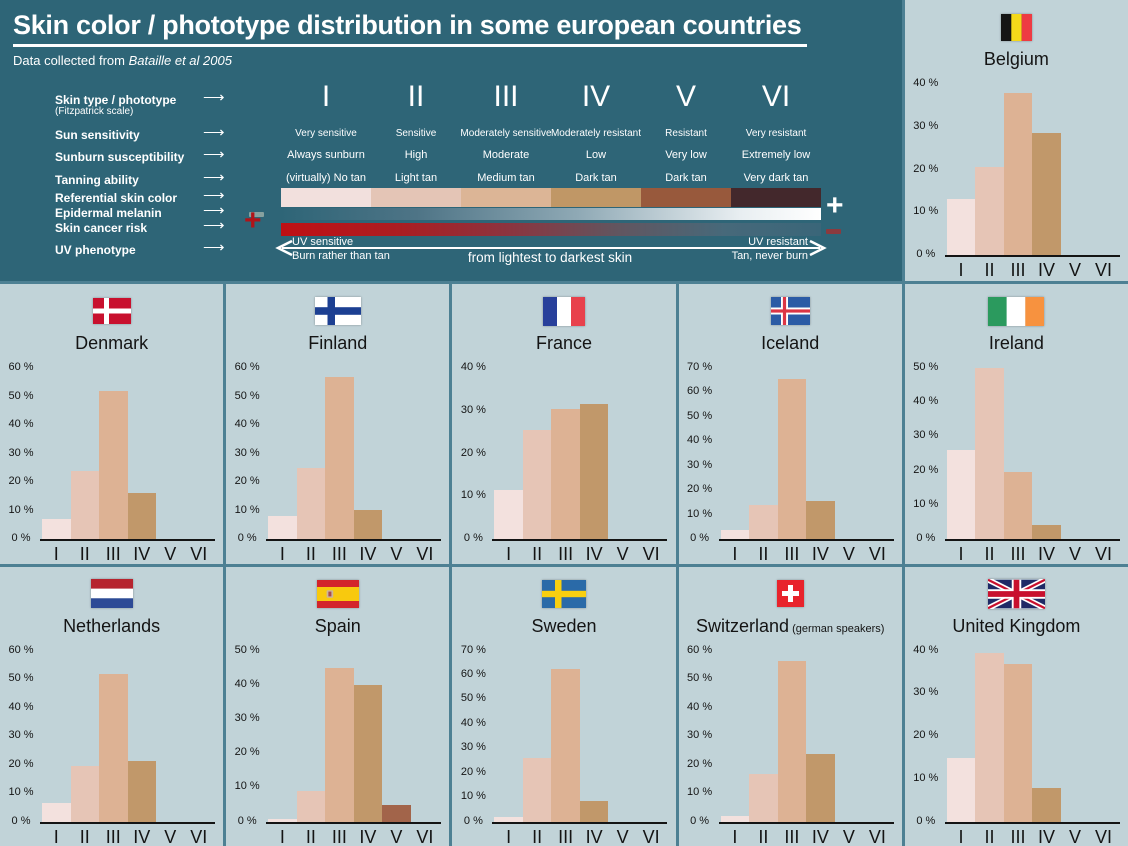 Image resolution: width=1128 pixels, height=846 pixels. Describe the element at coordinates (596, 155) in the screenshot. I see `sunburn-susceptibility-value: Low` at that location.